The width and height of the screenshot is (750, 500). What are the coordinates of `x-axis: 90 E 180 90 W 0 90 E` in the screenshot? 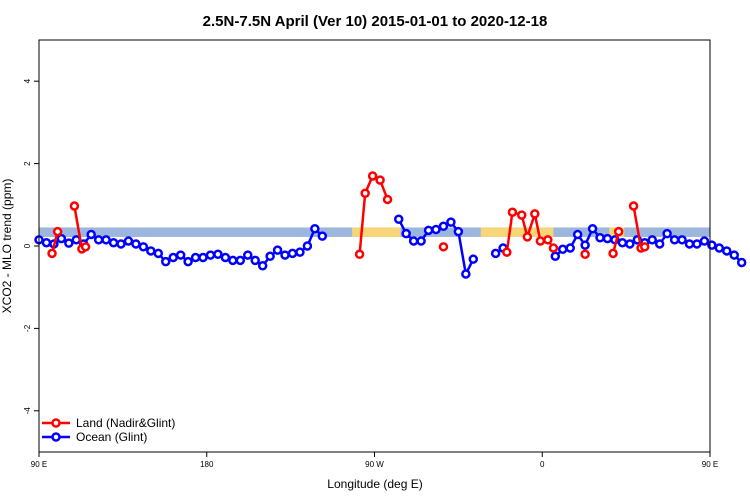 It's located at (374, 460).